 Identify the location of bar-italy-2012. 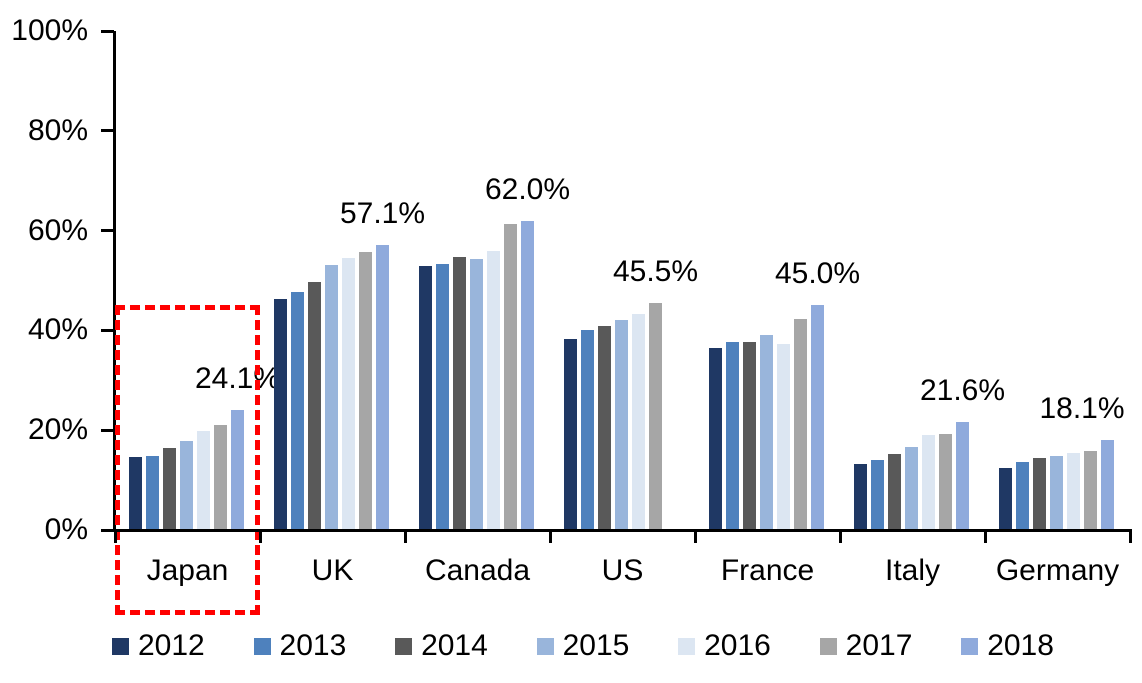
(860, 496).